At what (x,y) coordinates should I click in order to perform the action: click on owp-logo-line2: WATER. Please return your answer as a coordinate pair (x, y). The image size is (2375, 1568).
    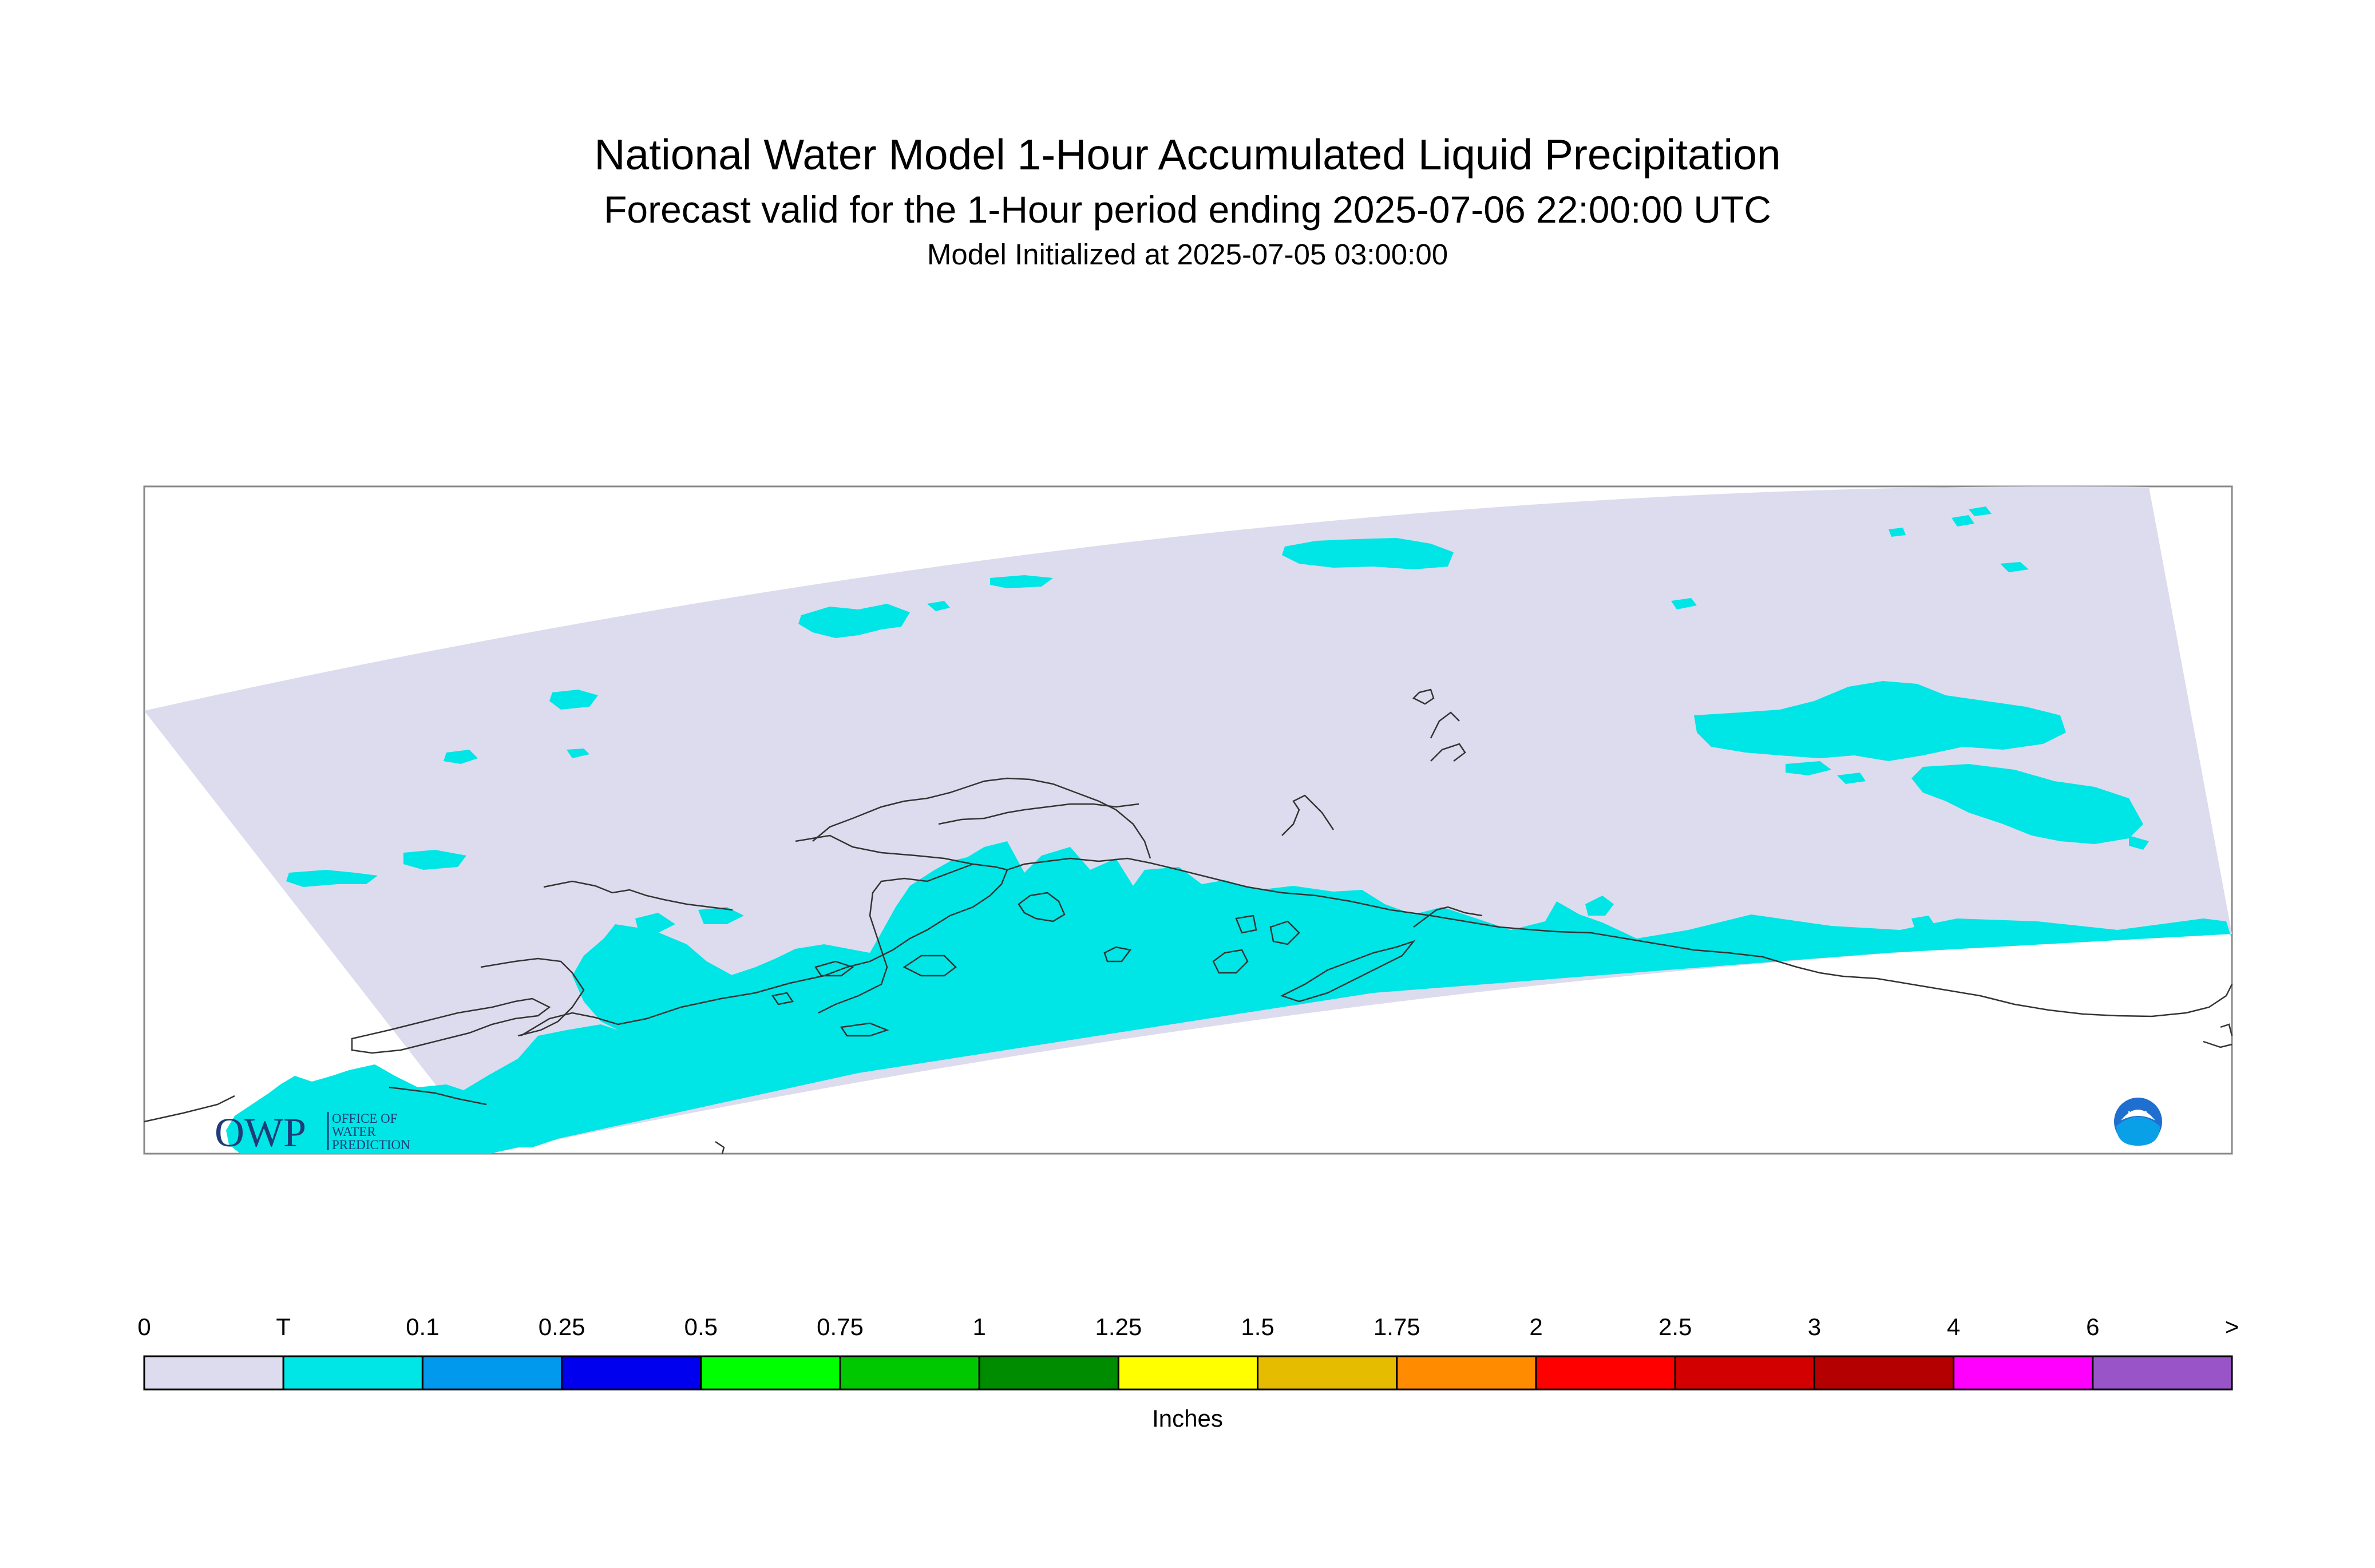
    Looking at the image, I should click on (354, 1131).